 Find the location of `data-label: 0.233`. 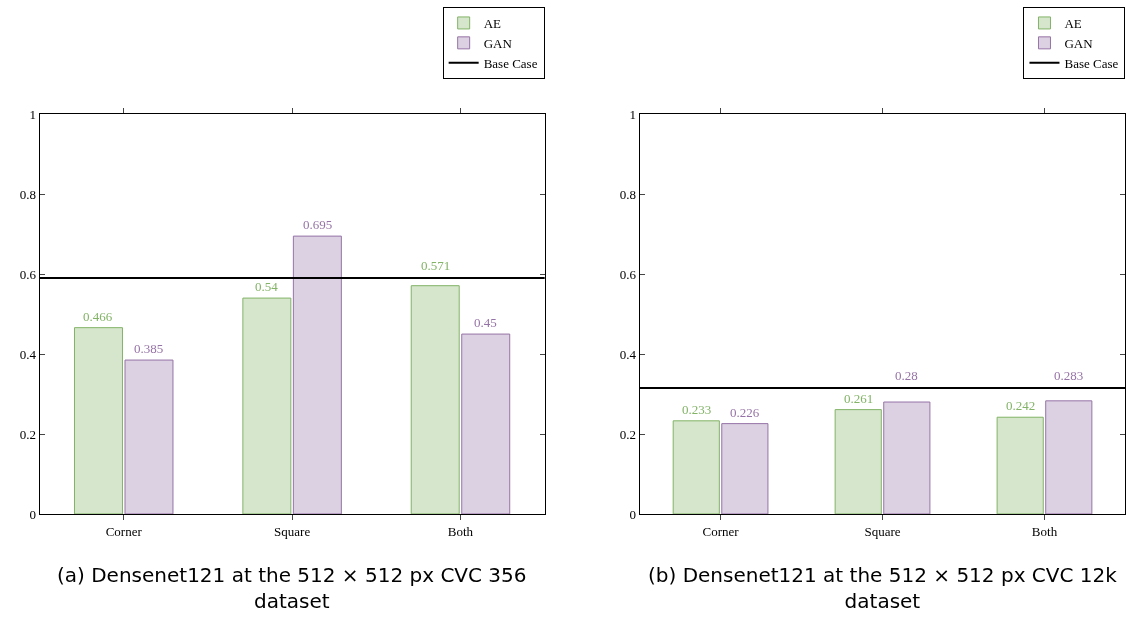

data-label: 0.233 is located at coordinates (697, 409).